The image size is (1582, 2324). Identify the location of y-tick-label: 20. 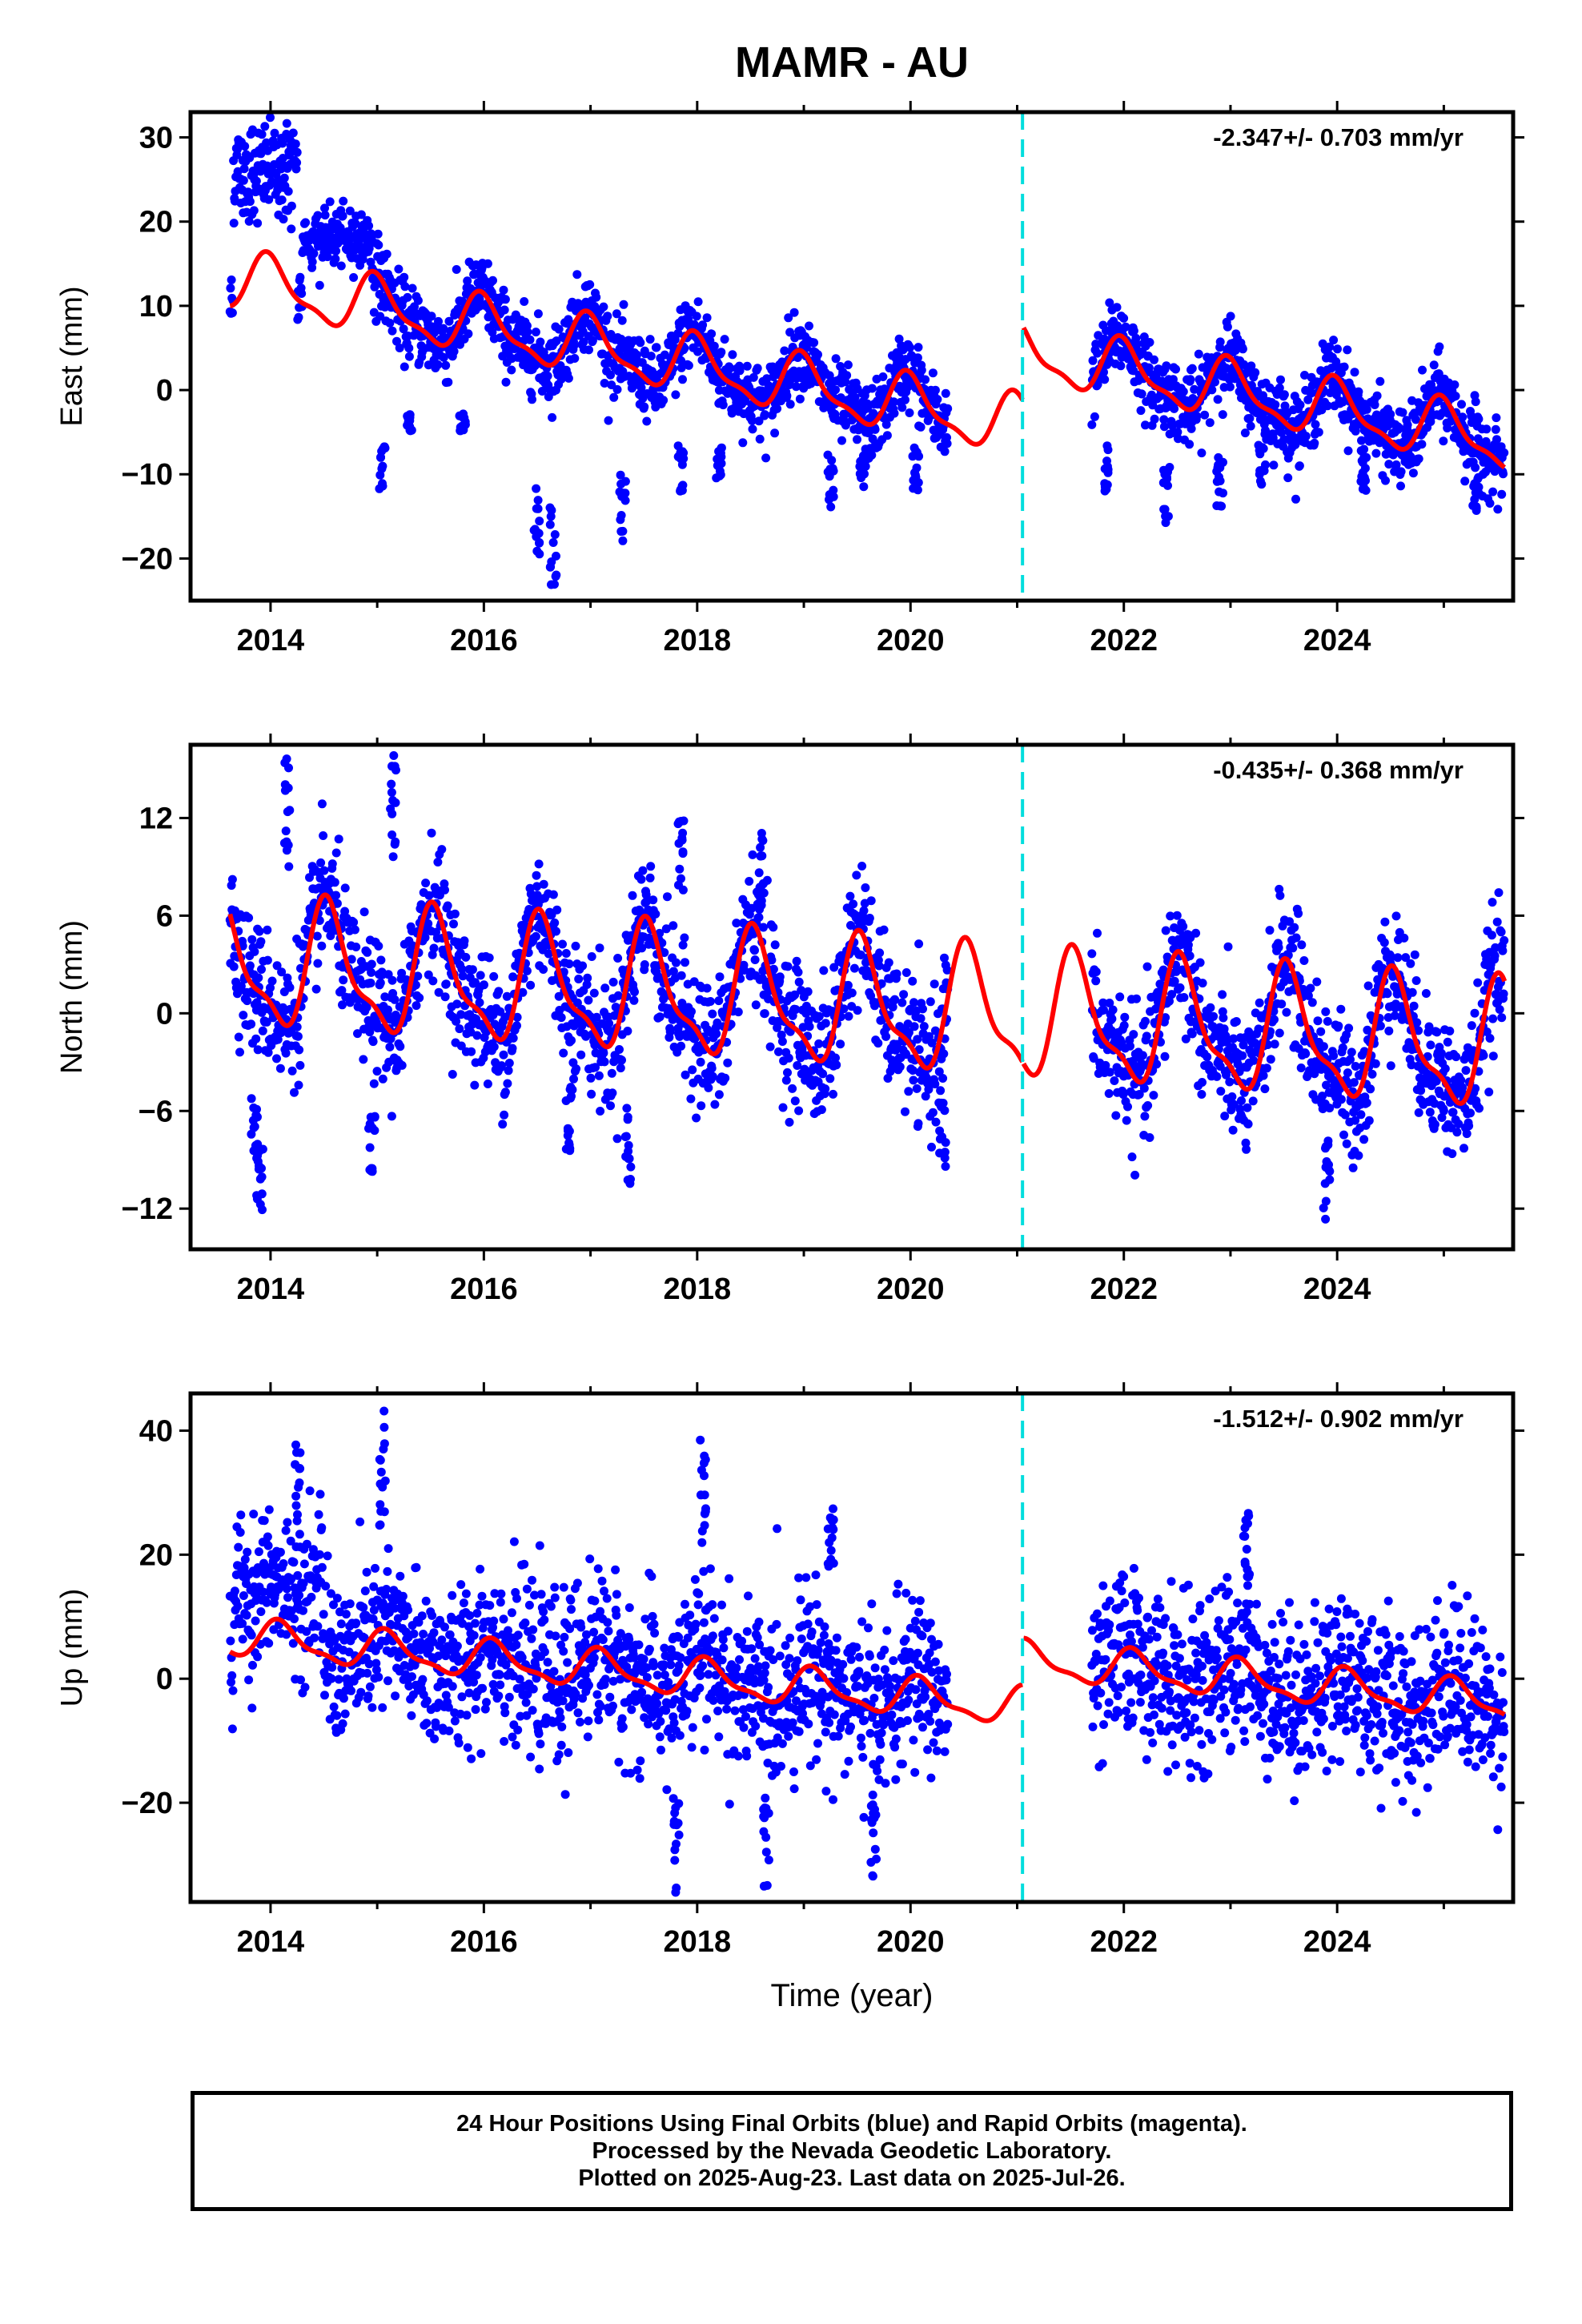
(156, 222).